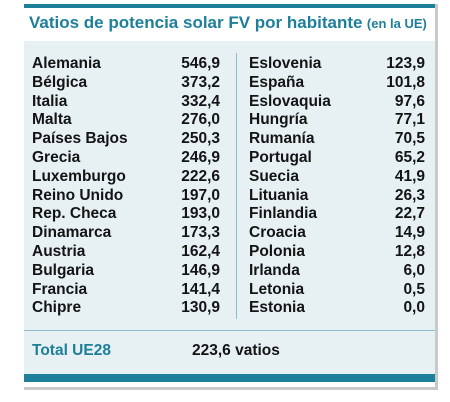  I want to click on country-name: Polonia, so click(277, 251).